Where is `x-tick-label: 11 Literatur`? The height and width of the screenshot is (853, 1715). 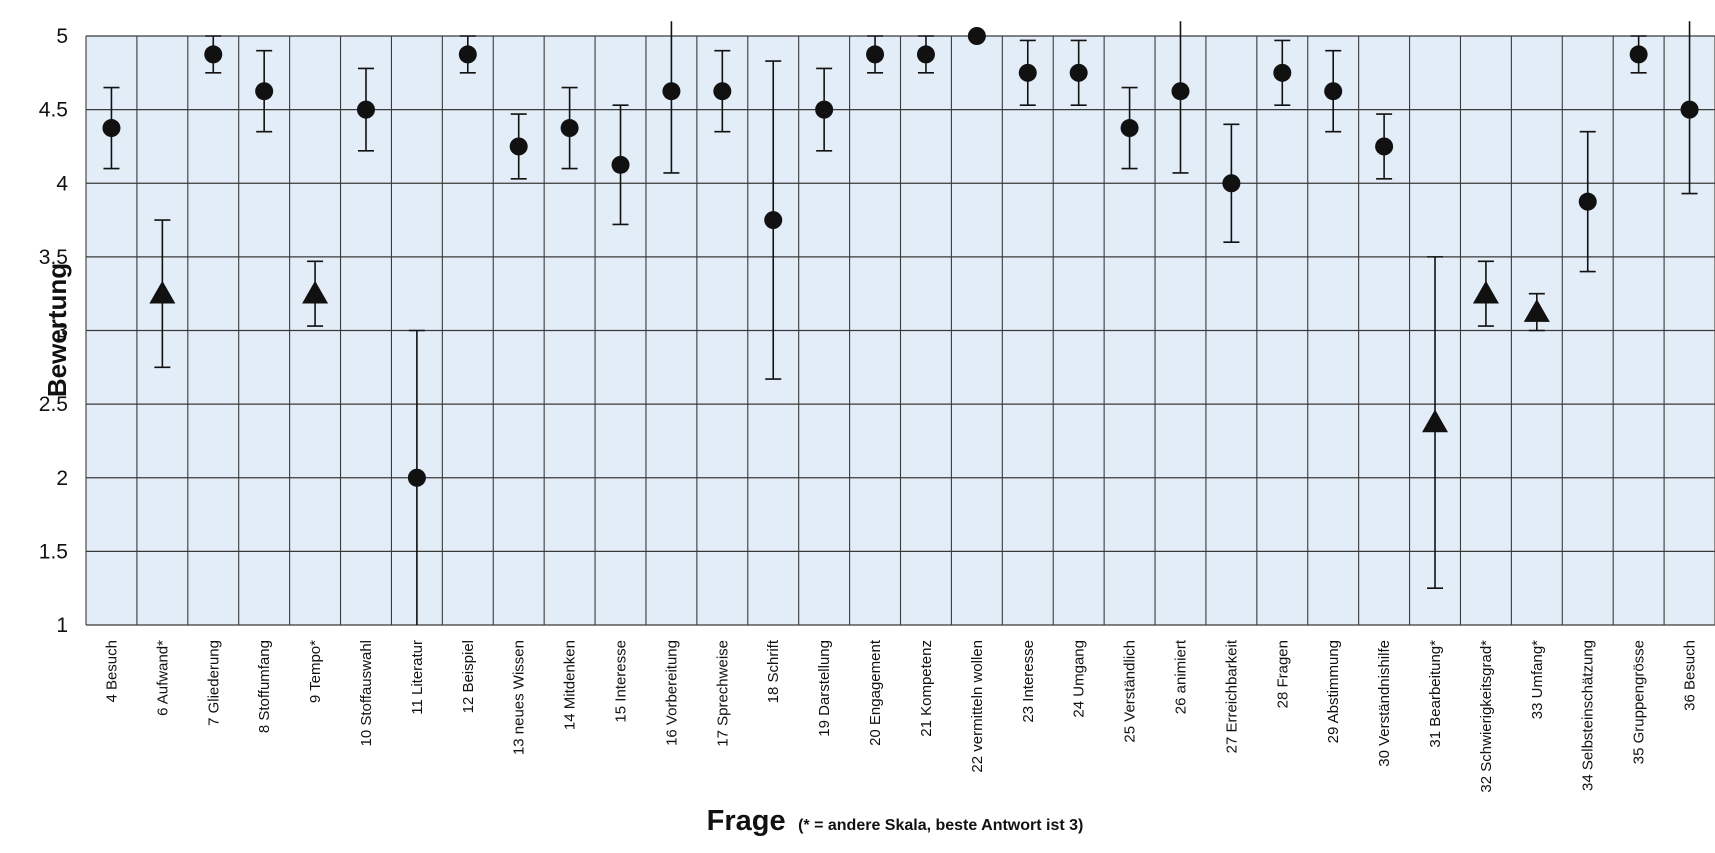
x-tick-label: 11 Literatur is located at coordinates (417, 677).